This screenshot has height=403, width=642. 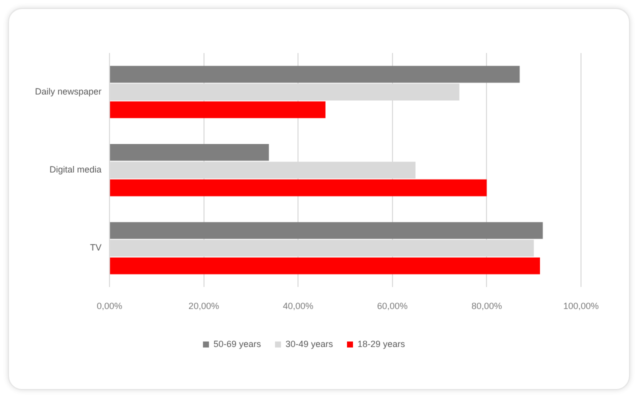 What do you see at coordinates (237, 343) in the screenshot?
I see `legend-label: 50-69 years` at bounding box center [237, 343].